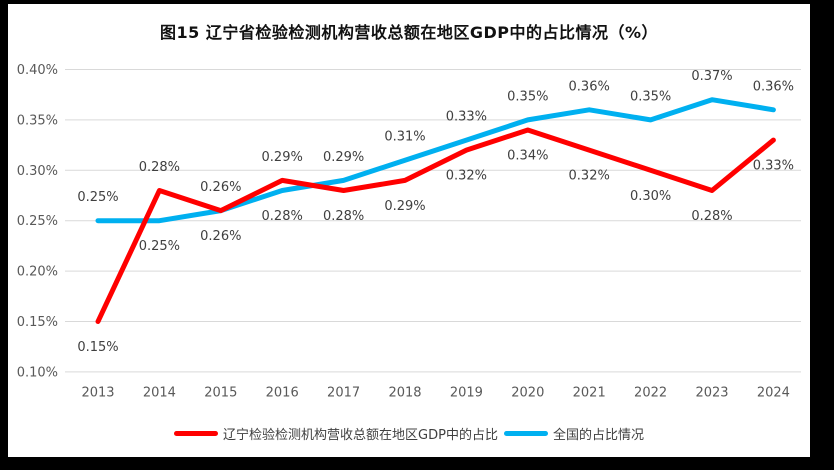 Image resolution: width=834 pixels, height=470 pixels. Describe the element at coordinates (466, 117) in the screenshot. I see `data-label-national: 0.33%` at that location.